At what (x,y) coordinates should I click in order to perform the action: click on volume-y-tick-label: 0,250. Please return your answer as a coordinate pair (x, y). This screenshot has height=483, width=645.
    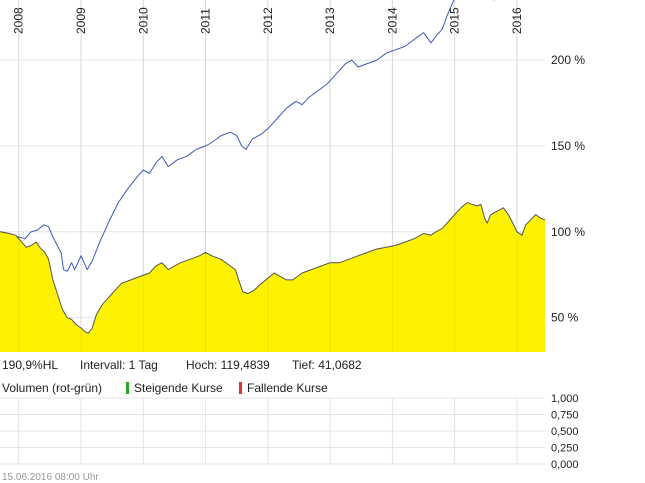
    Looking at the image, I should click on (565, 449).